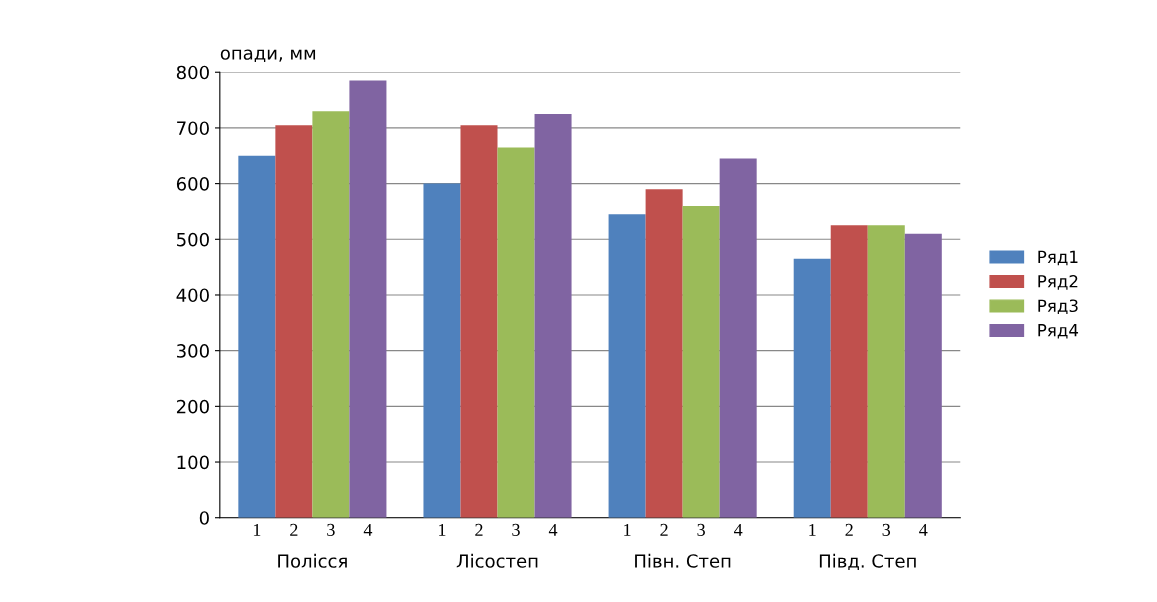 The height and width of the screenshot is (602, 1157). Describe the element at coordinates (192, 295) in the screenshot. I see `y-tick-label: 400` at that location.